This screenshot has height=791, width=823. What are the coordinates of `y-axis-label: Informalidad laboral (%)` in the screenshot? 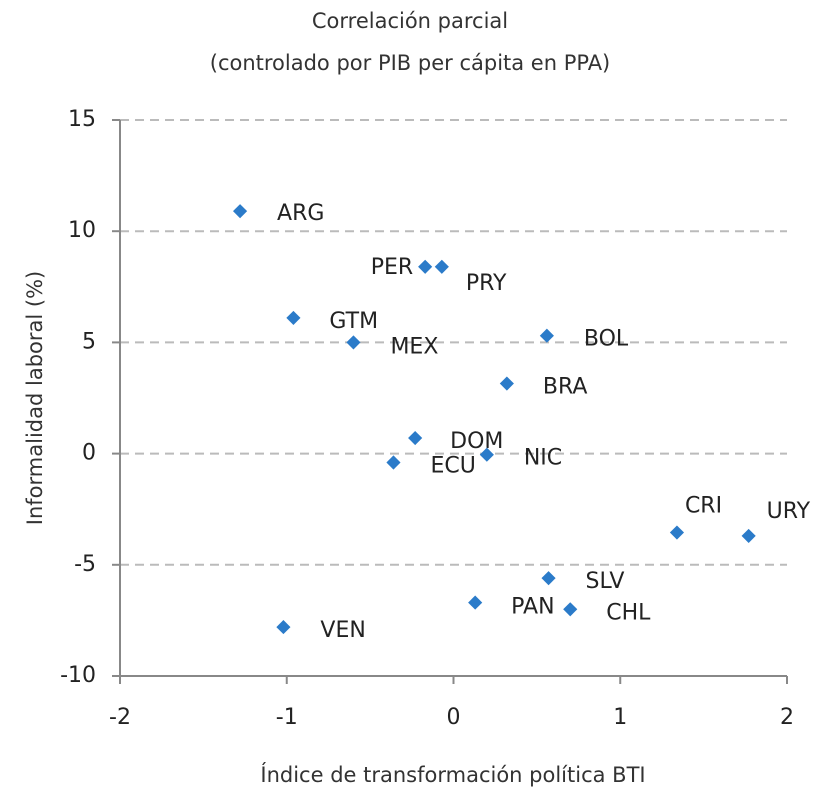 It's located at (35, 398).